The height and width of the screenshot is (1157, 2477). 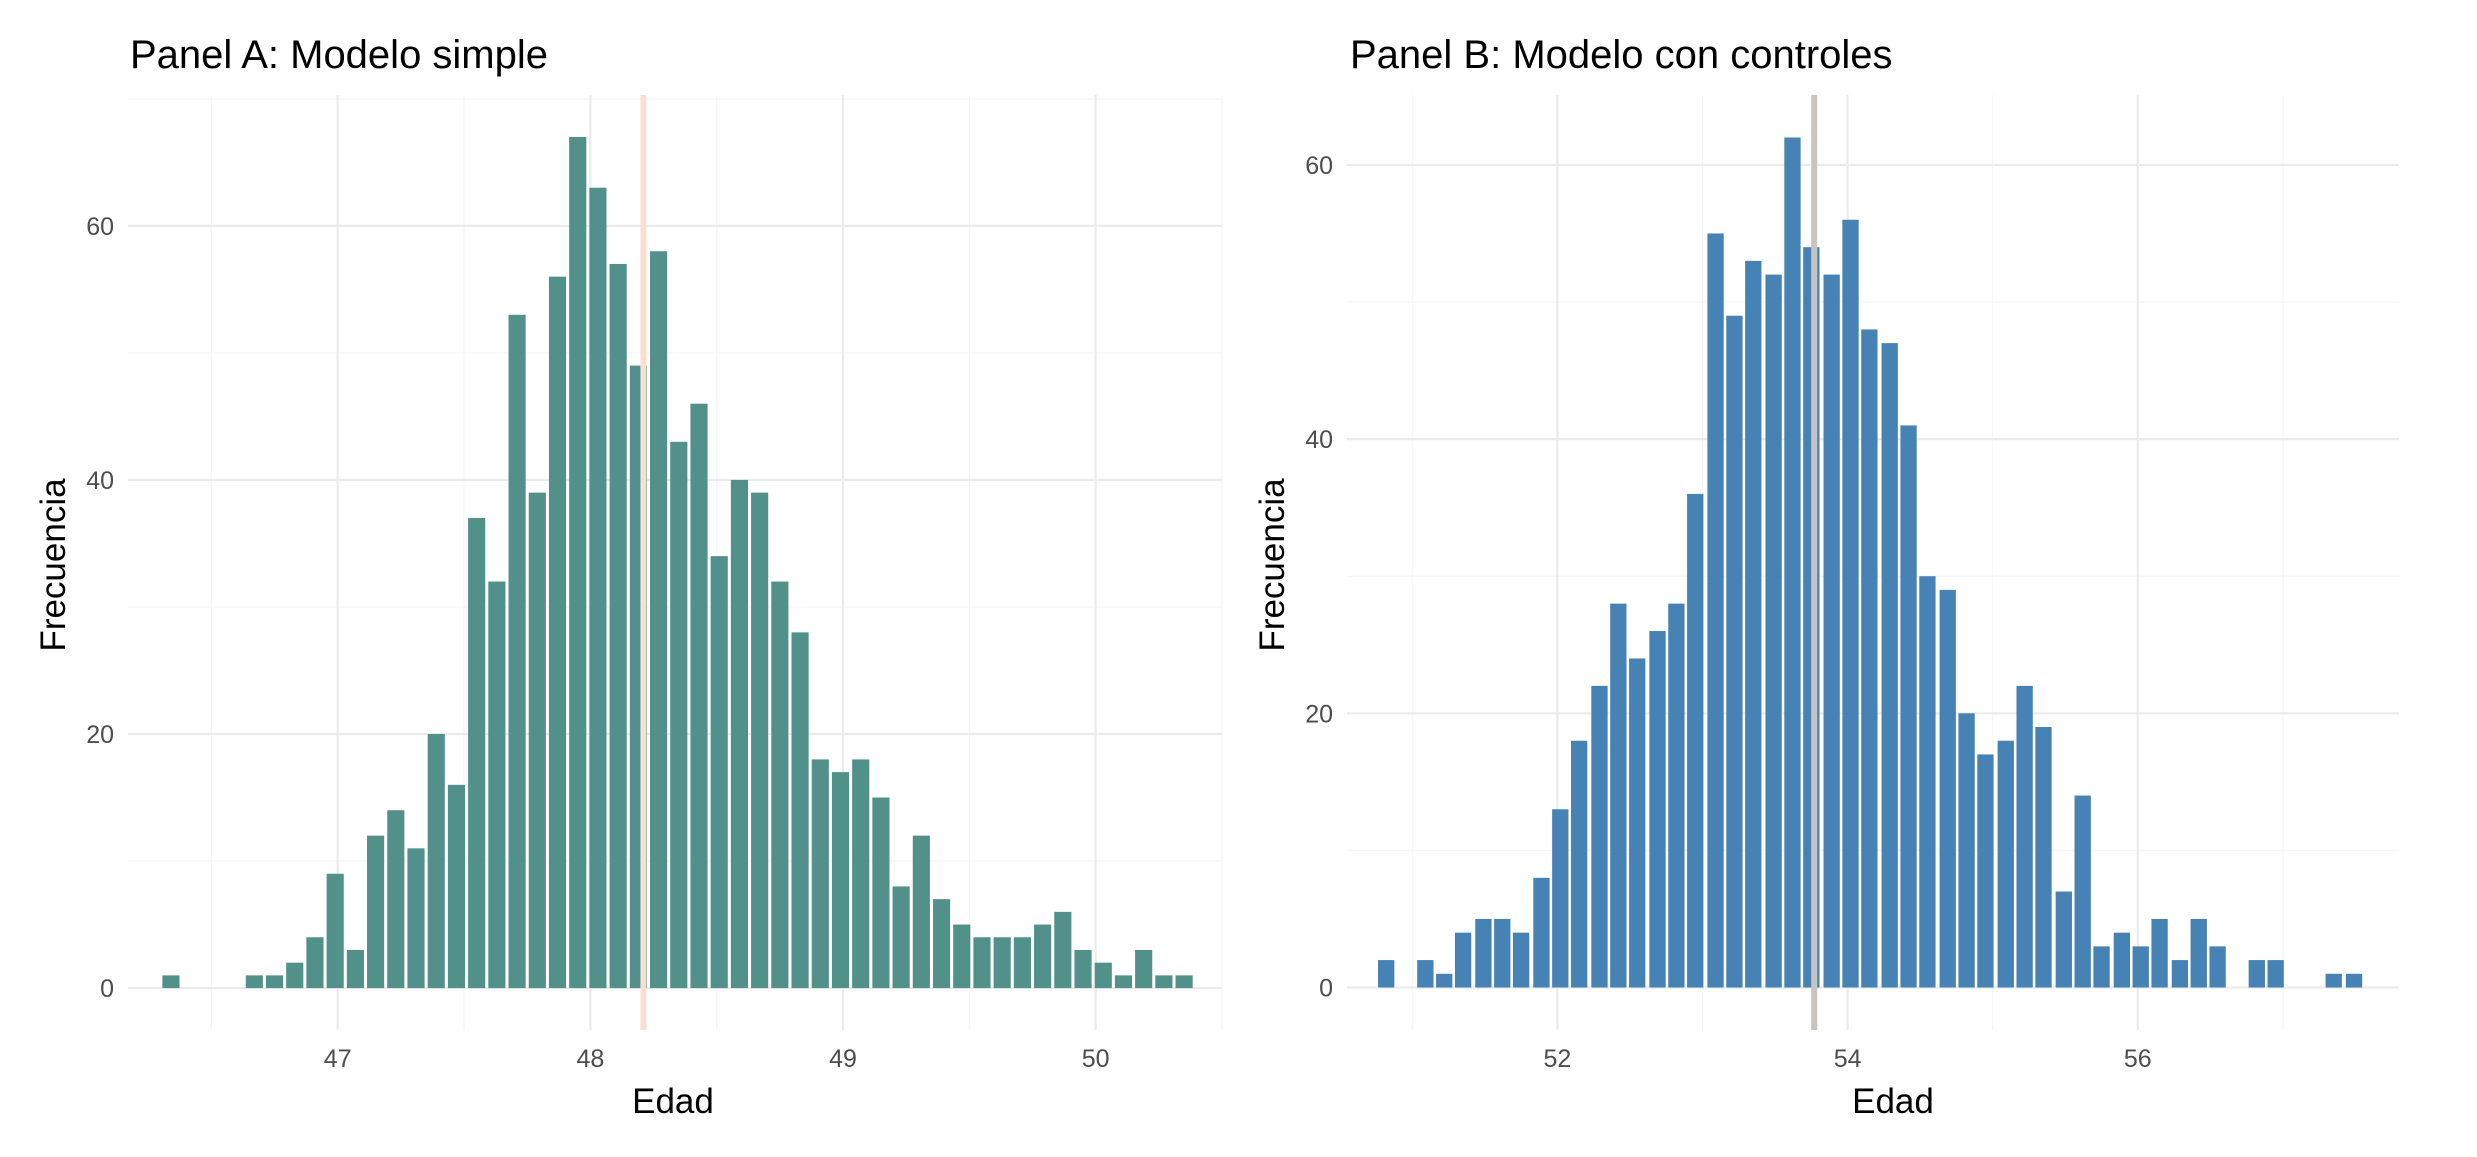 What do you see at coordinates (100, 481) in the screenshot?
I see `panel-a-y-tick-label: 40` at bounding box center [100, 481].